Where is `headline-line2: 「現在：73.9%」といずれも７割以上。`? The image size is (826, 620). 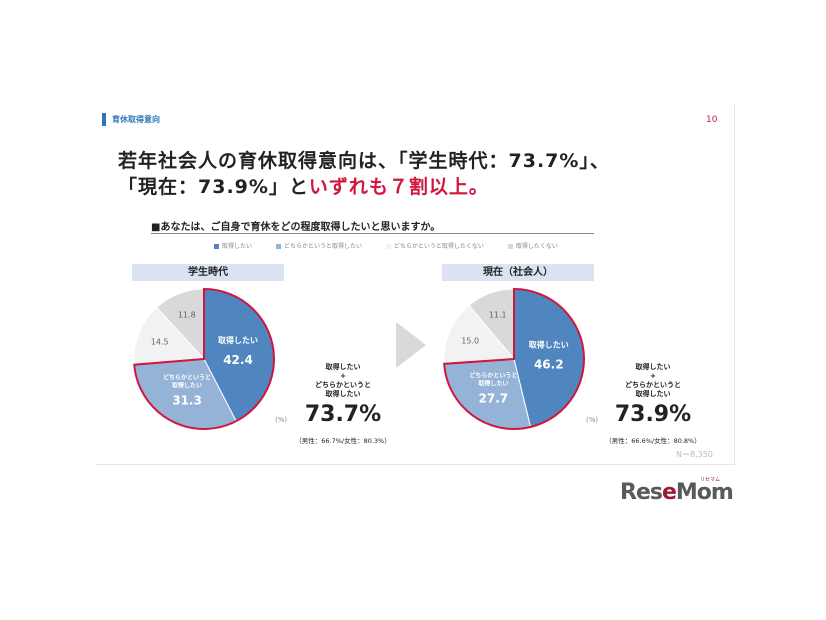 headline-line2: 「現在：73.9%」といずれも７割以上。 is located at coordinates (303, 185).